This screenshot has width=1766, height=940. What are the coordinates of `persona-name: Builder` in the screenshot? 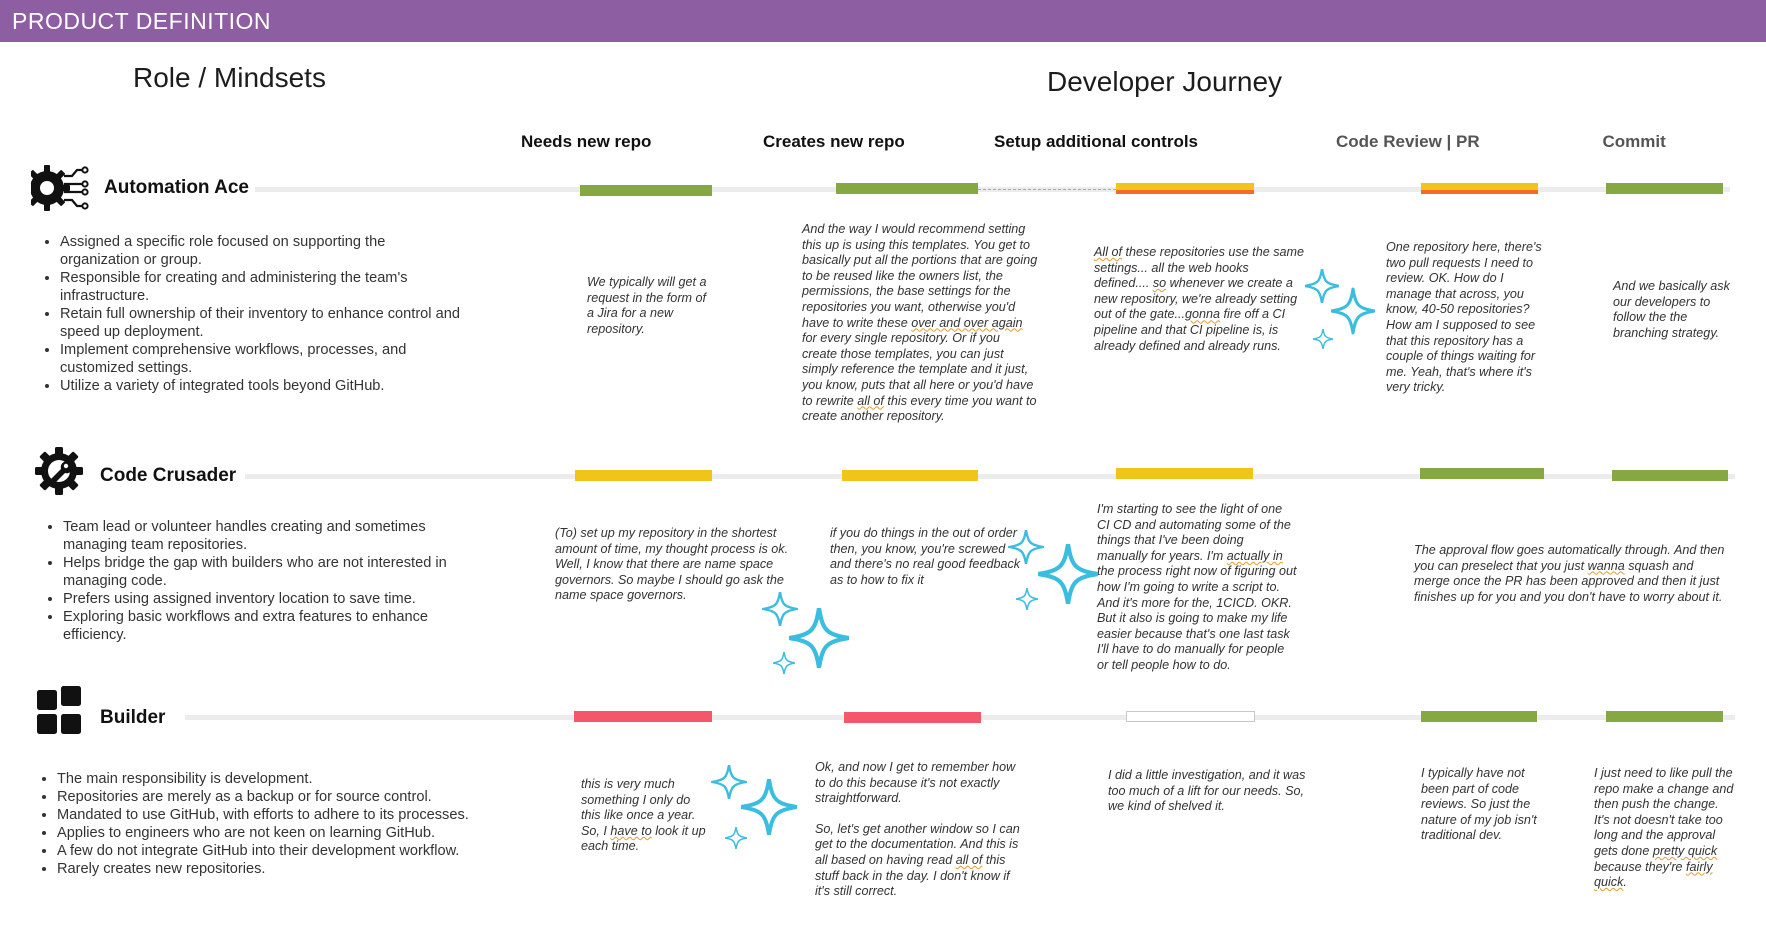 It's located at (133, 717).